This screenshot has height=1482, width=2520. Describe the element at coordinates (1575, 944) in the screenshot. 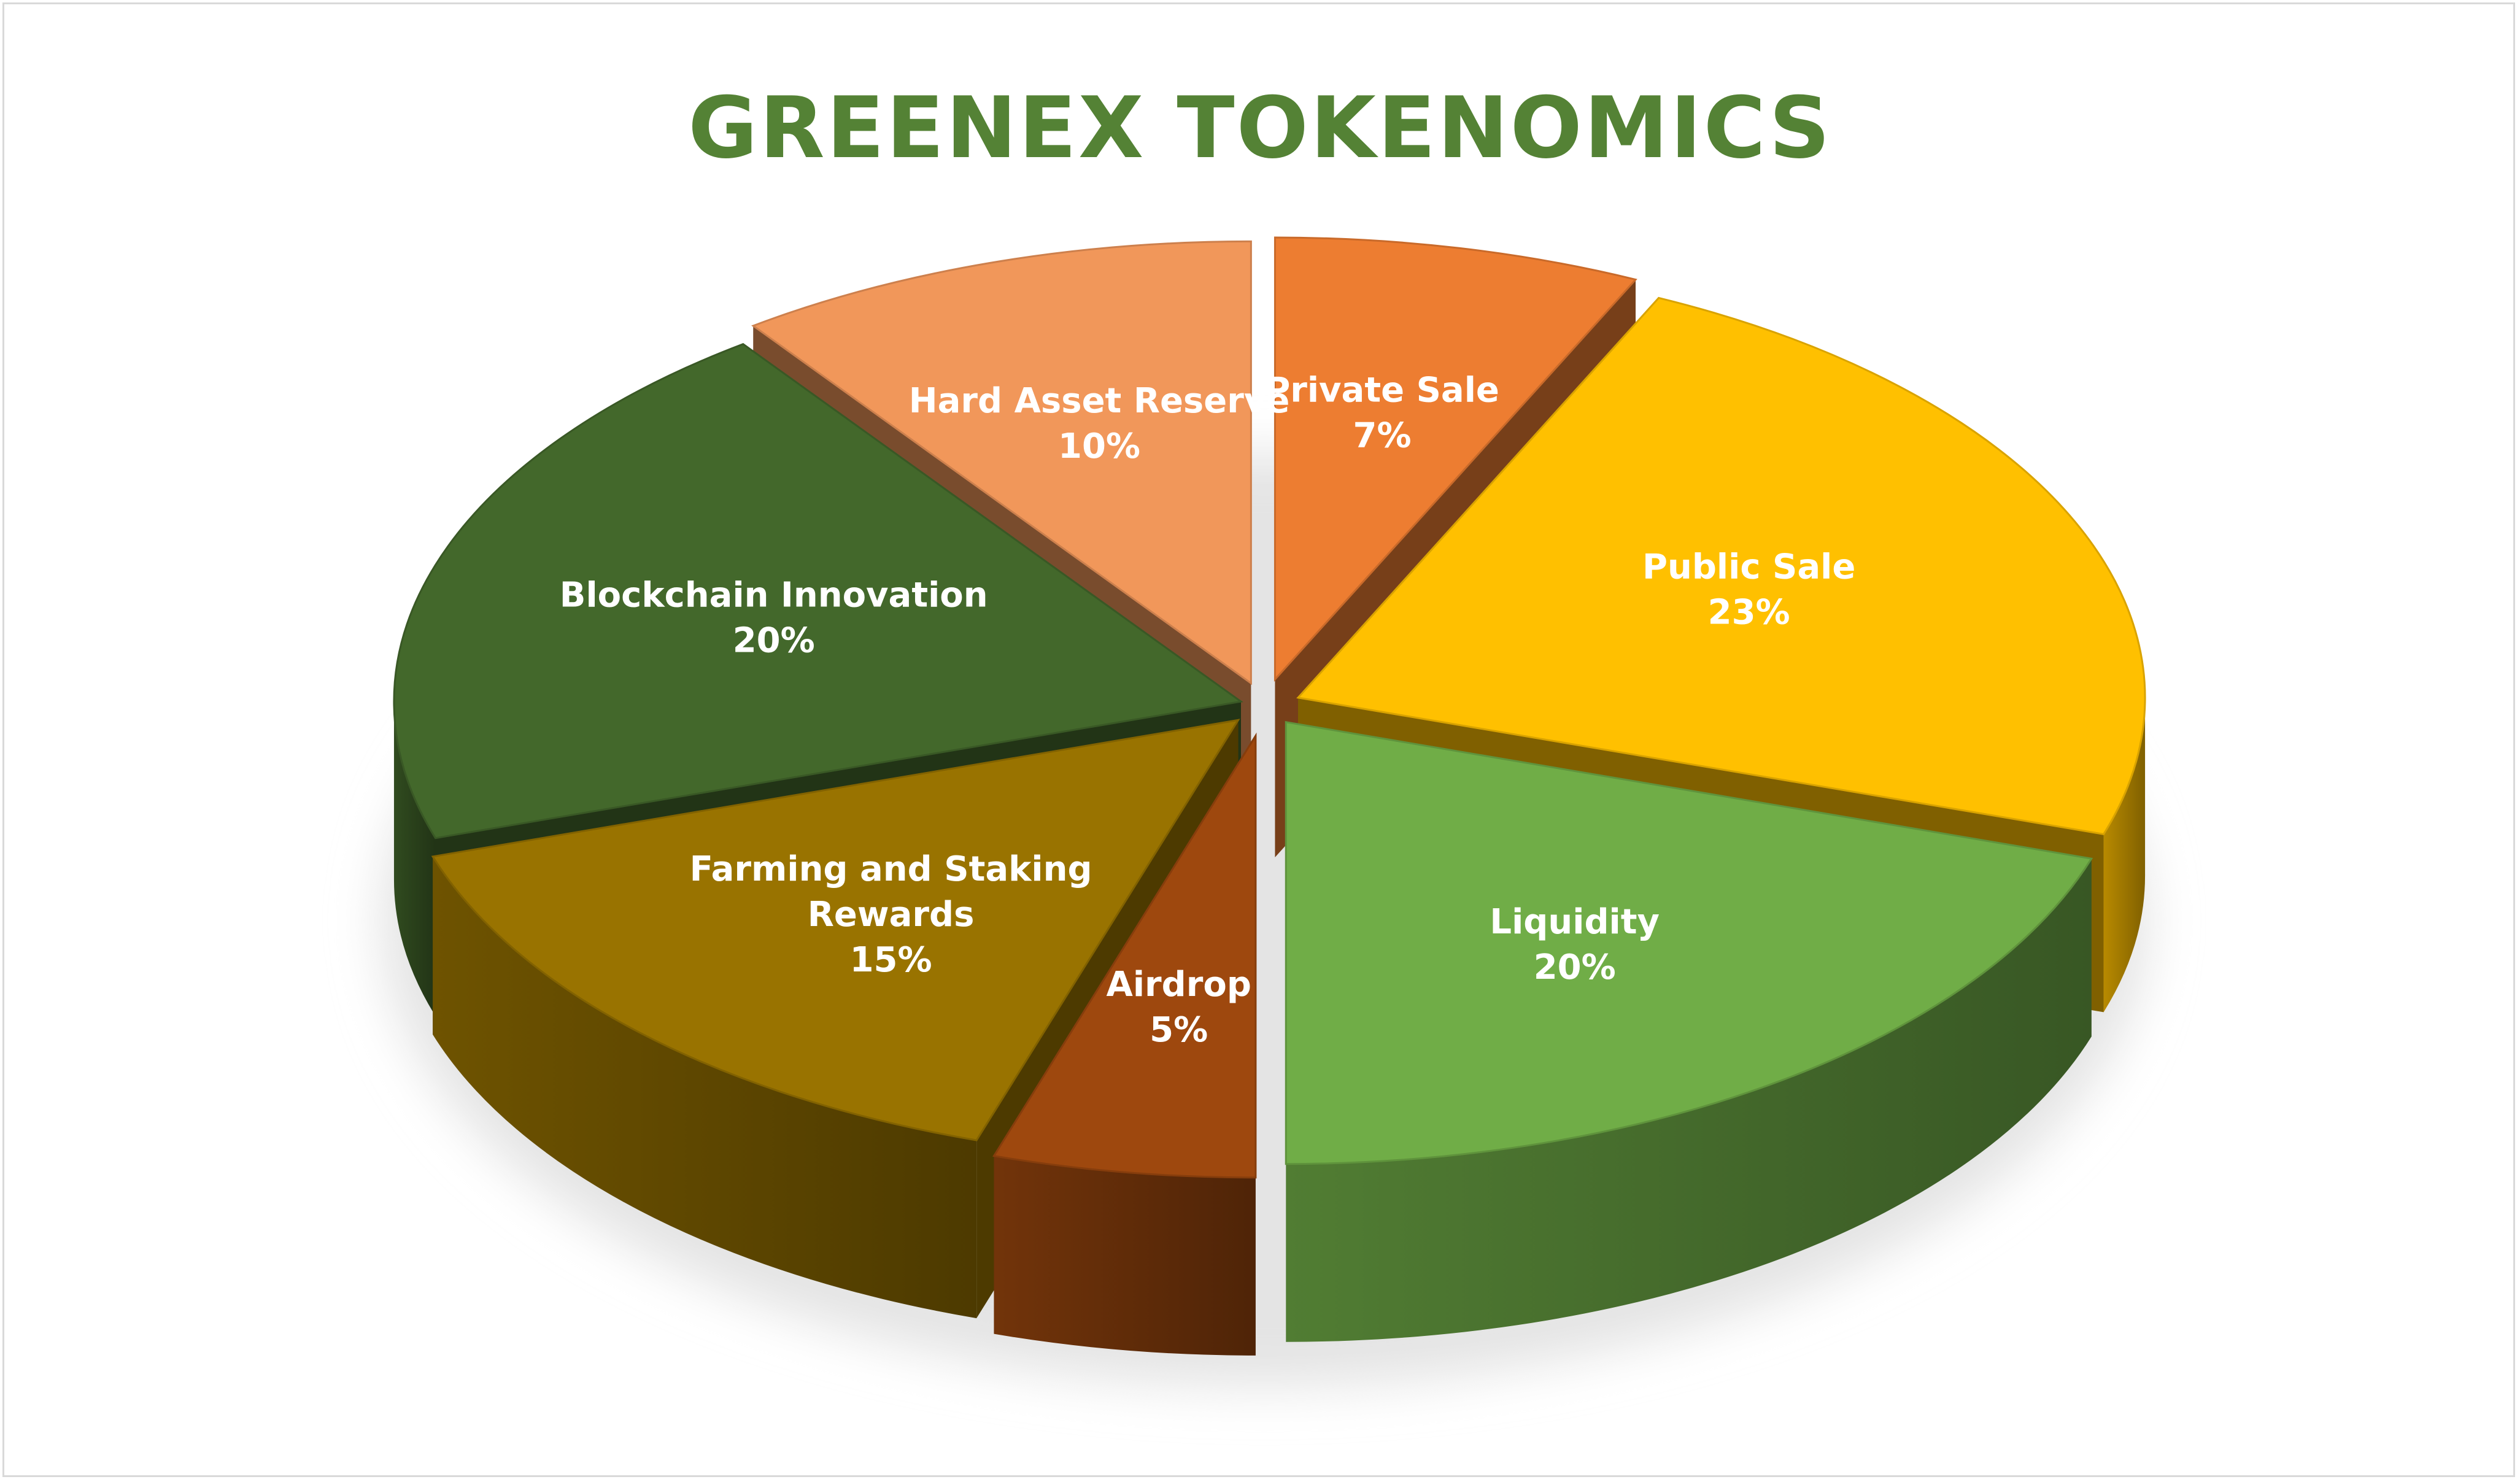

I see `slice-label: Liquidity 20%` at that location.